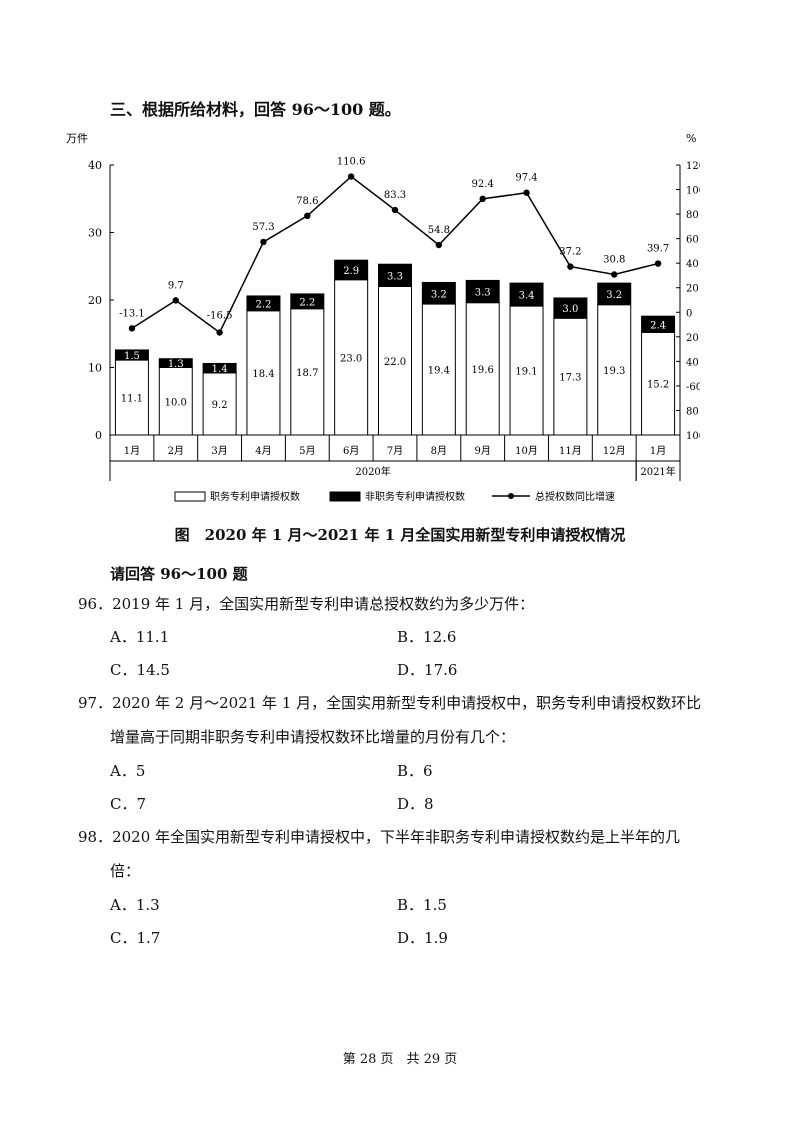 Image resolution: width=800 pixels, height=1124 pixels. What do you see at coordinates (614, 259) in the screenshot?
I see `growth-label: 30.8` at bounding box center [614, 259].